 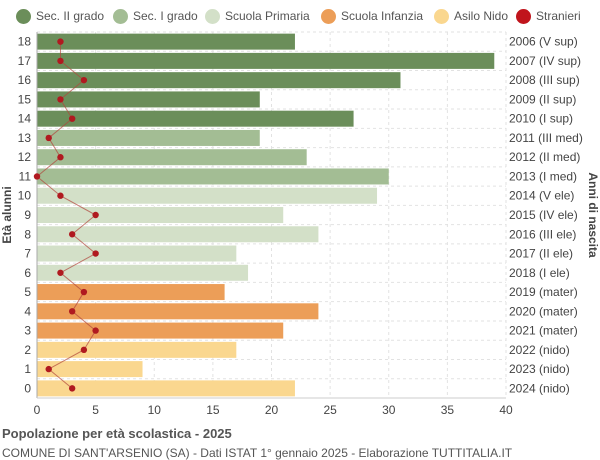 I want to click on y-tick-label-right: 2015 (IV ele), so click(x=543, y=215).